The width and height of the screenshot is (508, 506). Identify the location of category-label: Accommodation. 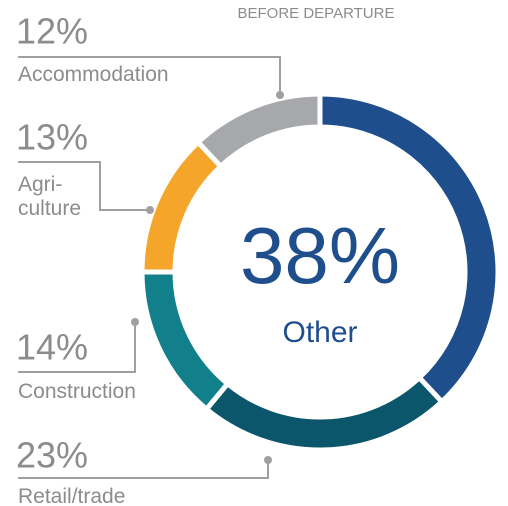
(93, 74).